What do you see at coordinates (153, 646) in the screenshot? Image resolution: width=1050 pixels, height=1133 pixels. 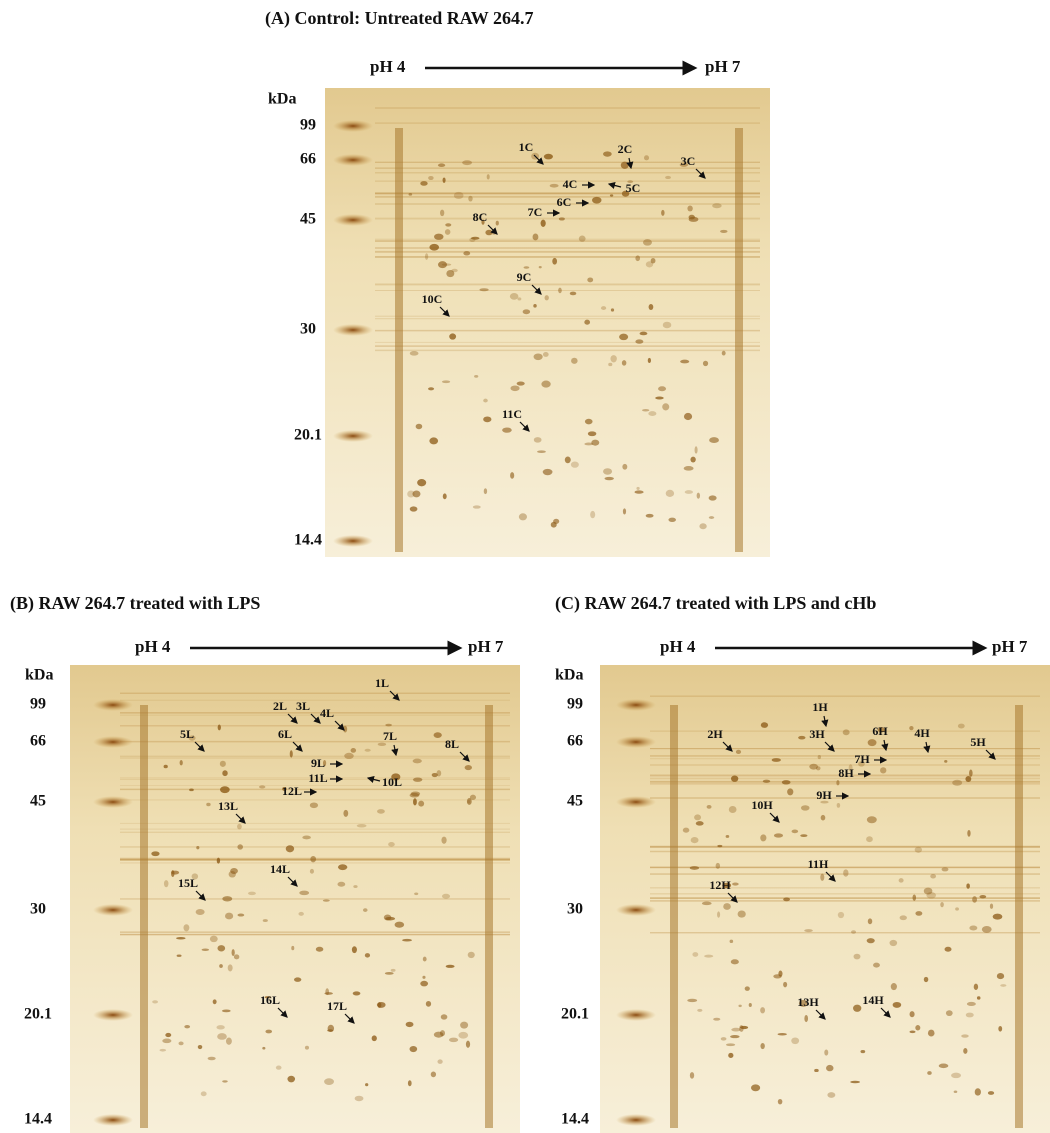 I see `ph-start: pH 4` at bounding box center [153, 646].